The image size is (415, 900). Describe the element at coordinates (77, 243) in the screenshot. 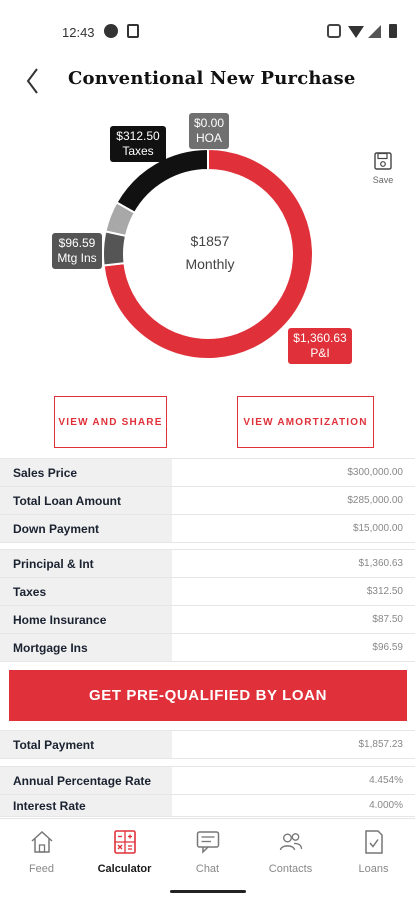

I see `mtg-ins-badge-amount: $96.59` at that location.